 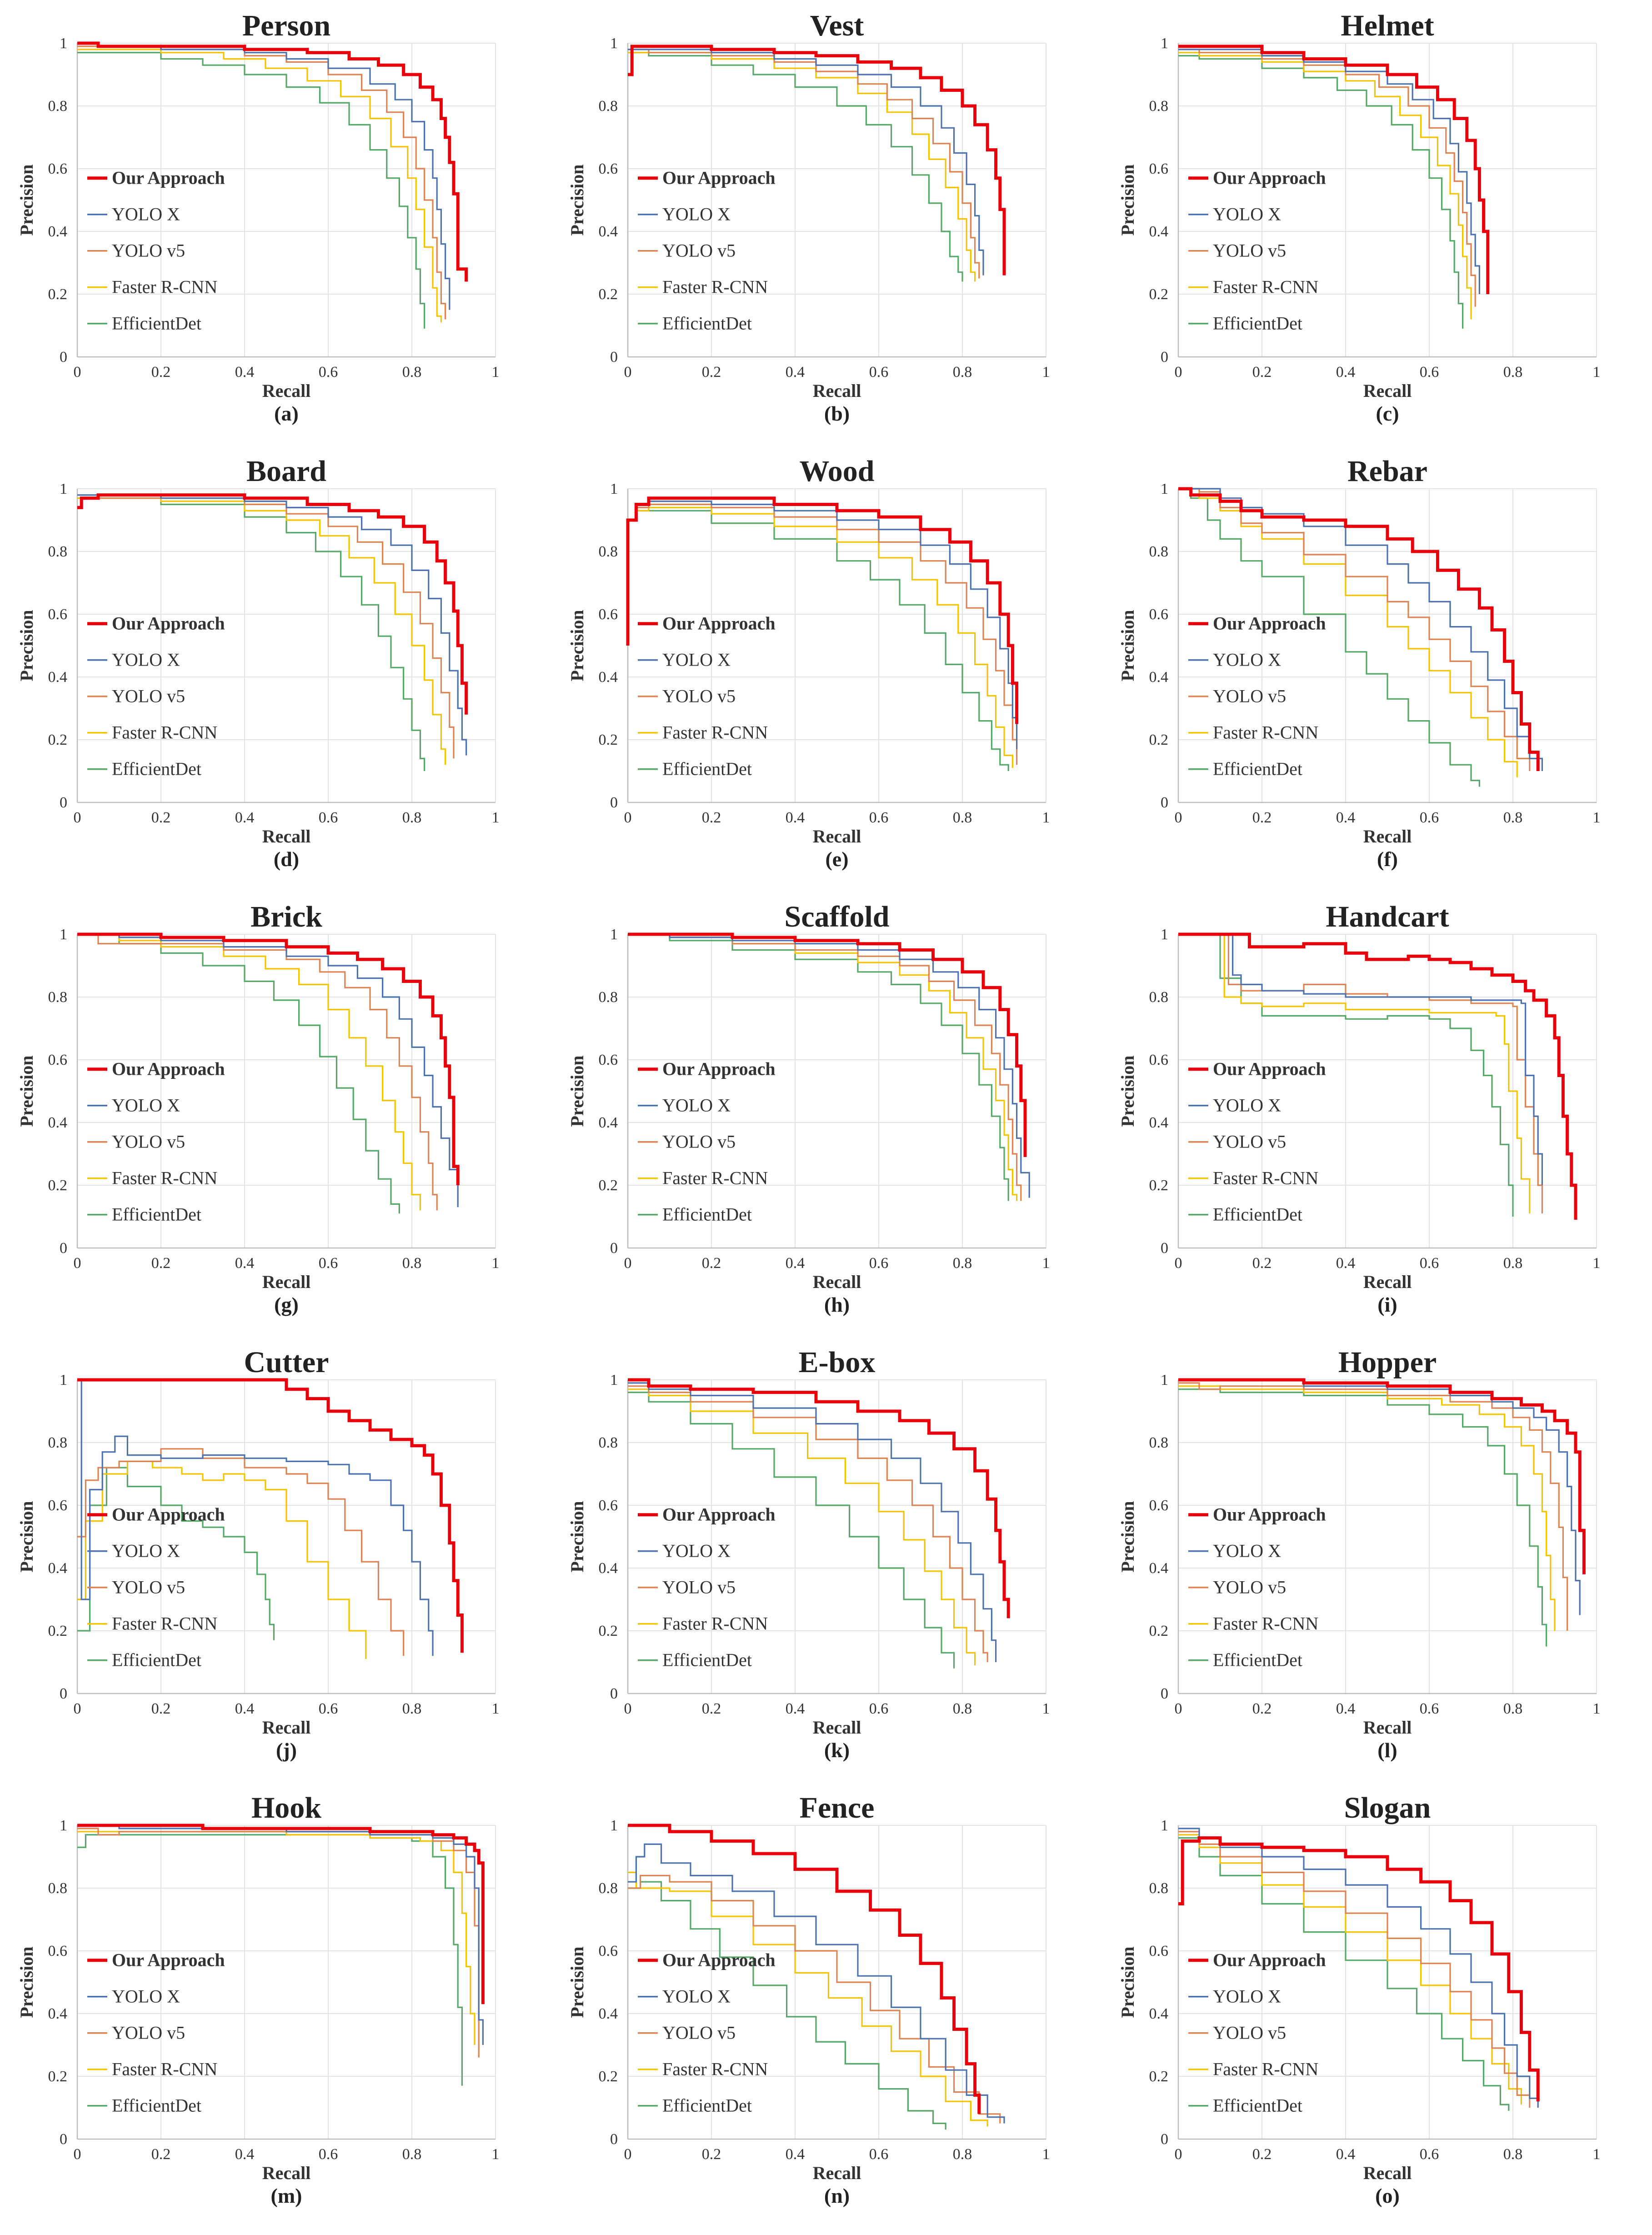 What do you see at coordinates (837, 1362) in the screenshot?
I see `chart-title: E-box` at bounding box center [837, 1362].